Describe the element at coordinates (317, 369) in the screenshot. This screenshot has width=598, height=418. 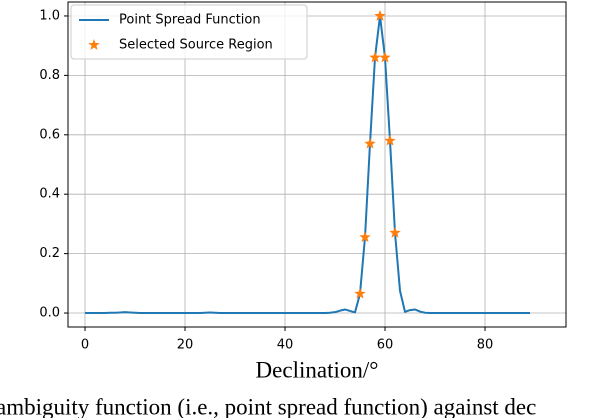
I see `x-axis-label: Declination/°` at that location.